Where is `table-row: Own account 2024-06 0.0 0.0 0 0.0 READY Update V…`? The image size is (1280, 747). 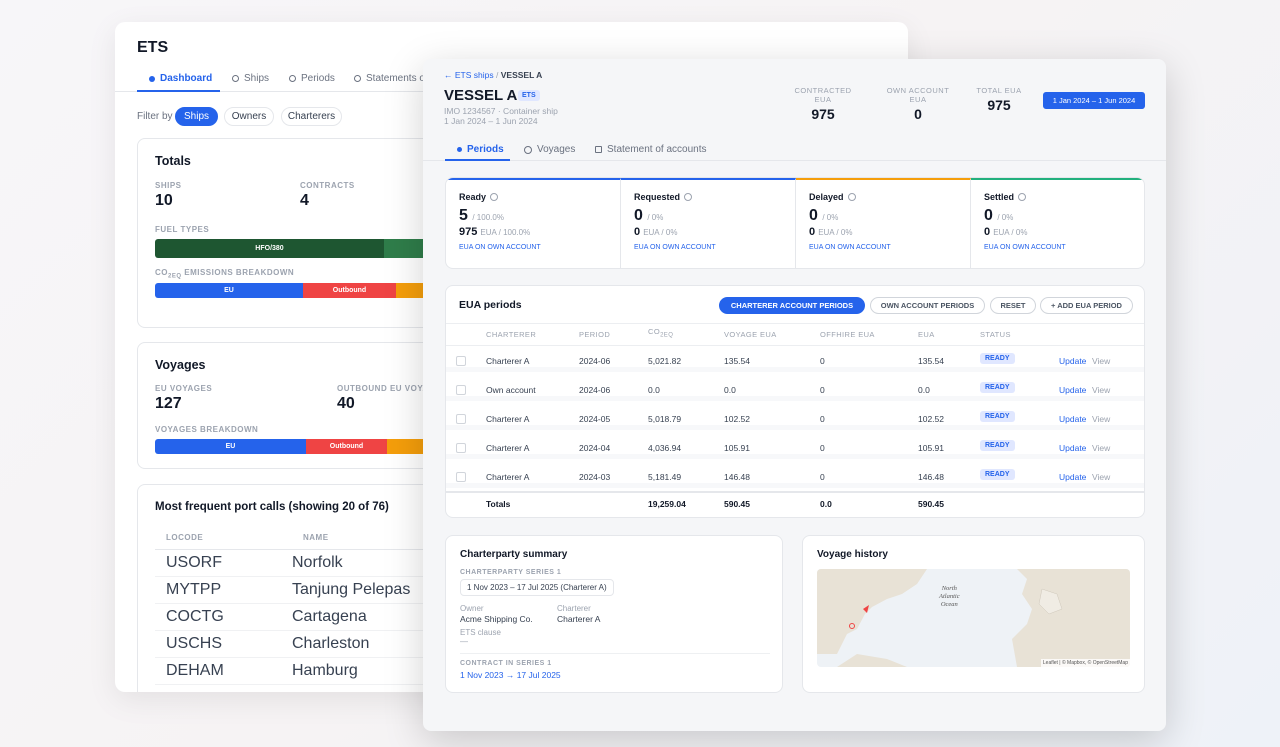
table-row: Own account 2024-06 0.0 0.0 0 0.0 READY Update V… is located at coordinates (795, 390).